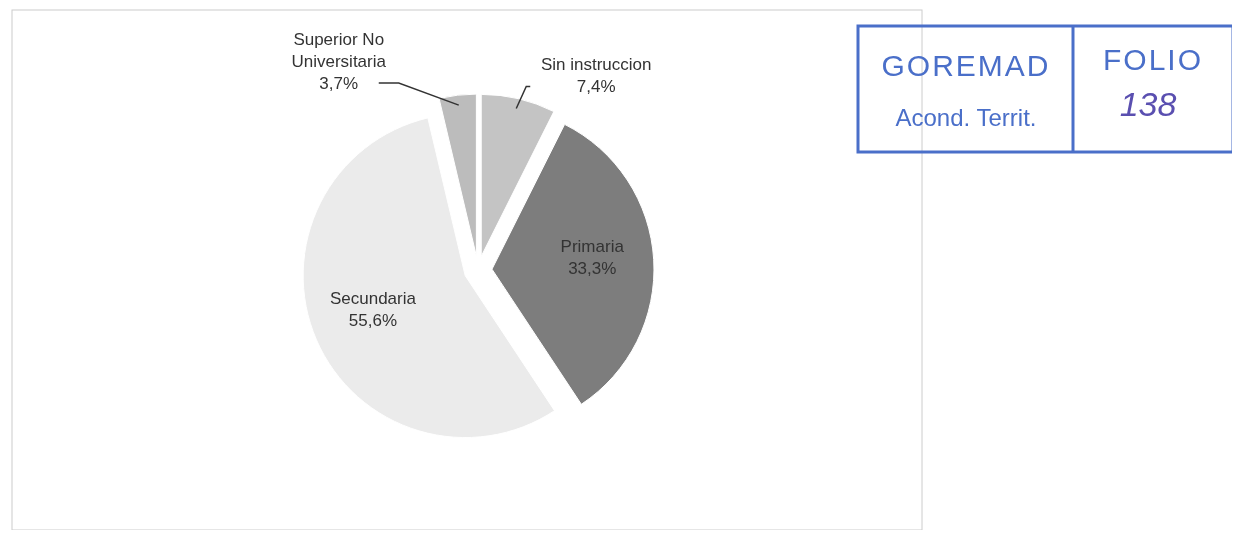 The height and width of the screenshot is (538, 1240). I want to click on text: Acond. Territ., so click(966, 117).